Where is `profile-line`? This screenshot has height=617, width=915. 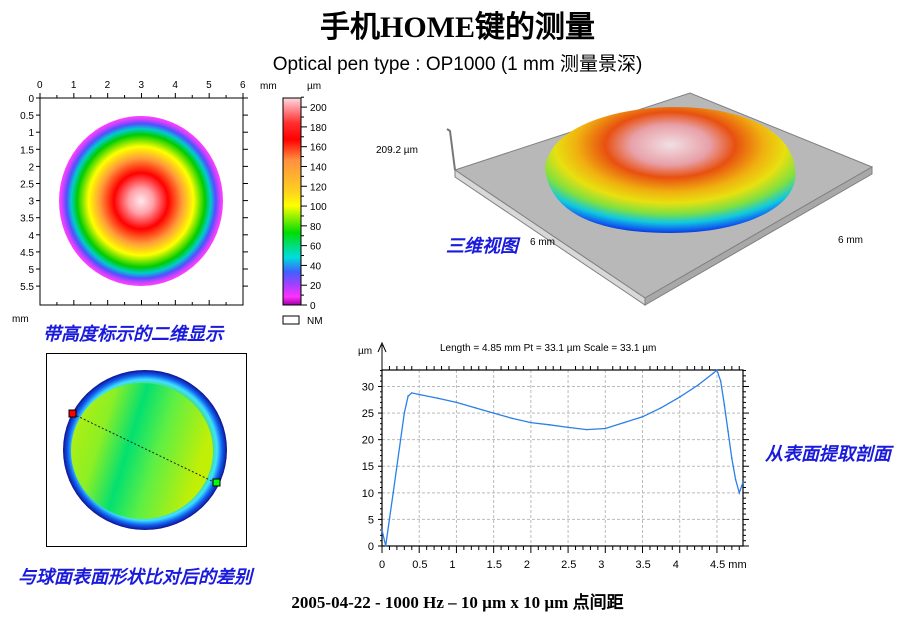
profile-line is located at coordinates (144, 448).